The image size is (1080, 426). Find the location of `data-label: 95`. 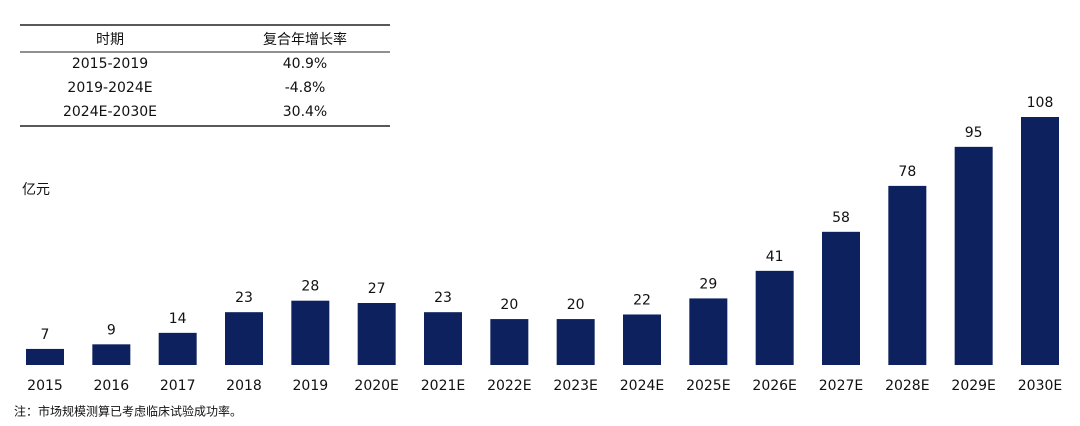

data-label: 95 is located at coordinates (974, 133).